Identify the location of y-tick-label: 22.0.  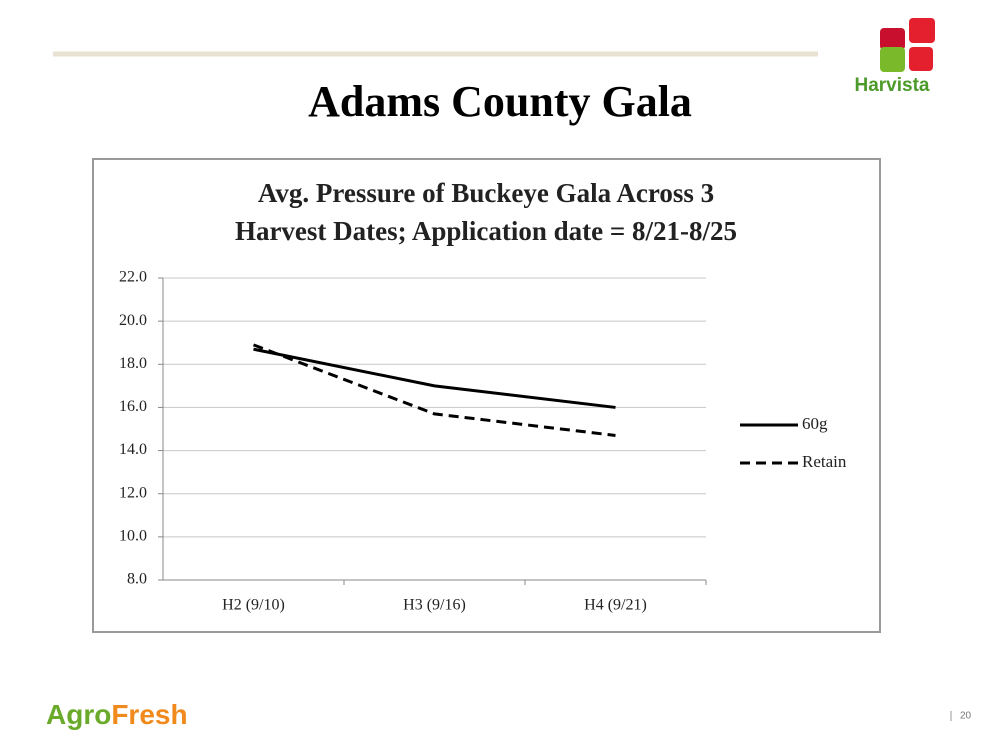
(133, 277).